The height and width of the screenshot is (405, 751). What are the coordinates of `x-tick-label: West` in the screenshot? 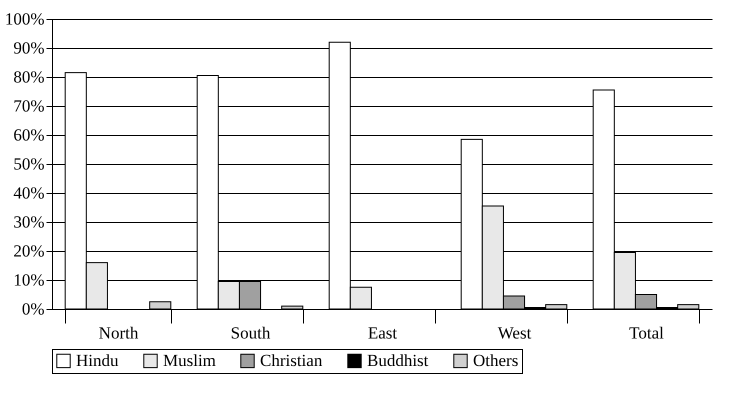 It's located at (515, 333).